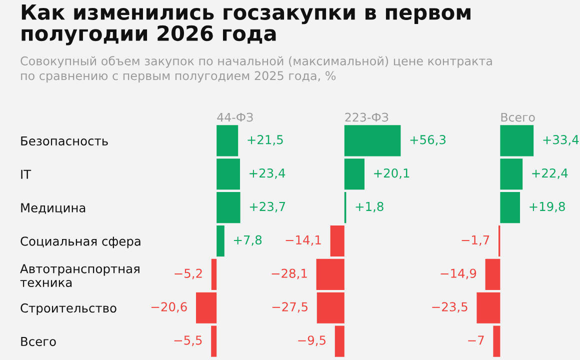 This screenshot has height=360, width=580. What do you see at coordinates (80, 276) in the screenshot?
I see `y-tick-label: Автотранспортная техника` at bounding box center [80, 276].